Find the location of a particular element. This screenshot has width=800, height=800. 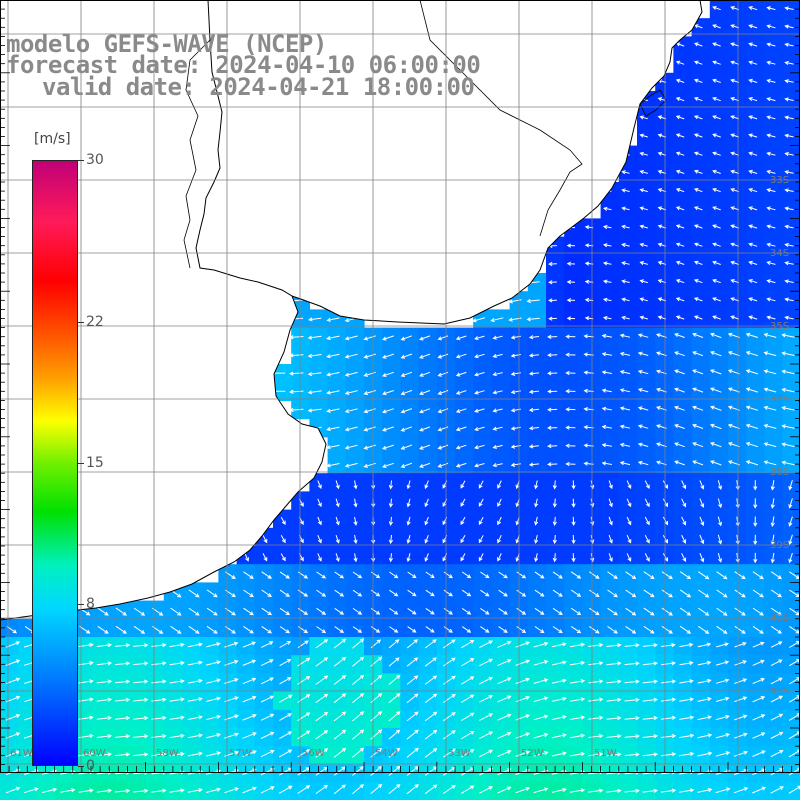

lagoon is located at coordinates (653, 103).